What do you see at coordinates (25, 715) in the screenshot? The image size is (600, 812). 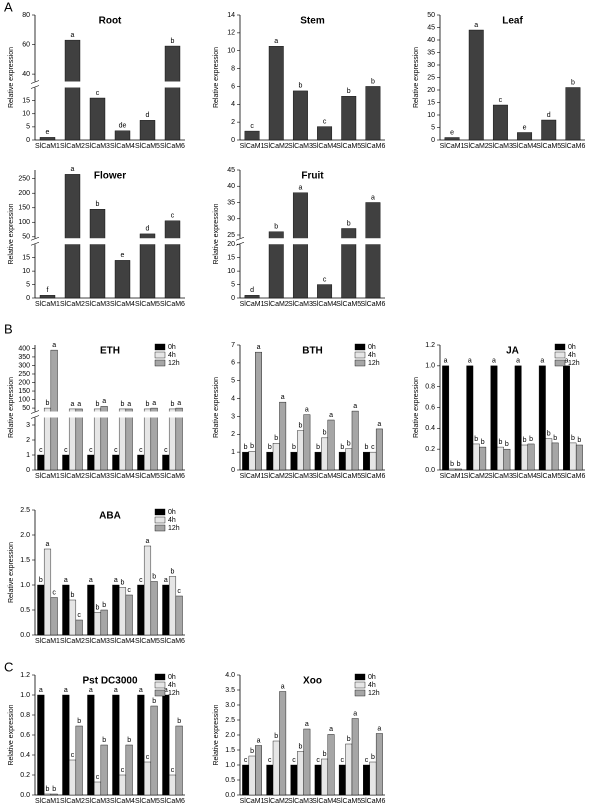 I see `y-tick-label: 0.8` at bounding box center [25, 715].